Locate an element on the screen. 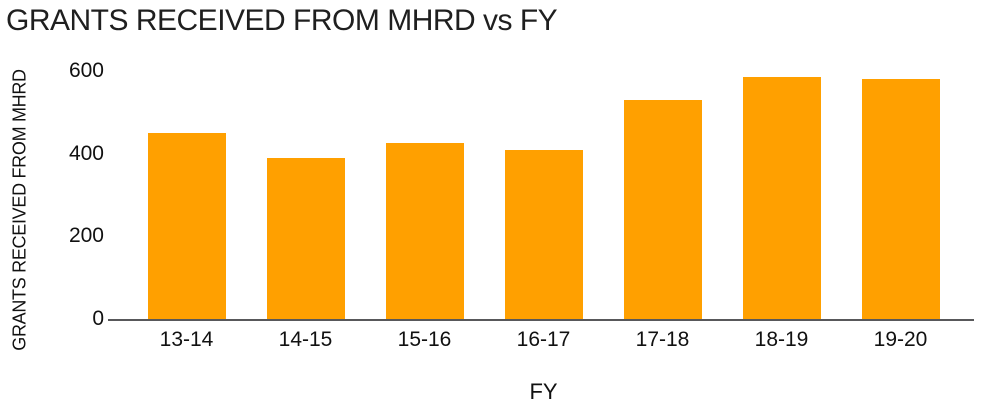 The height and width of the screenshot is (412, 983). x-tick-label: 19-20 is located at coordinates (900, 339).